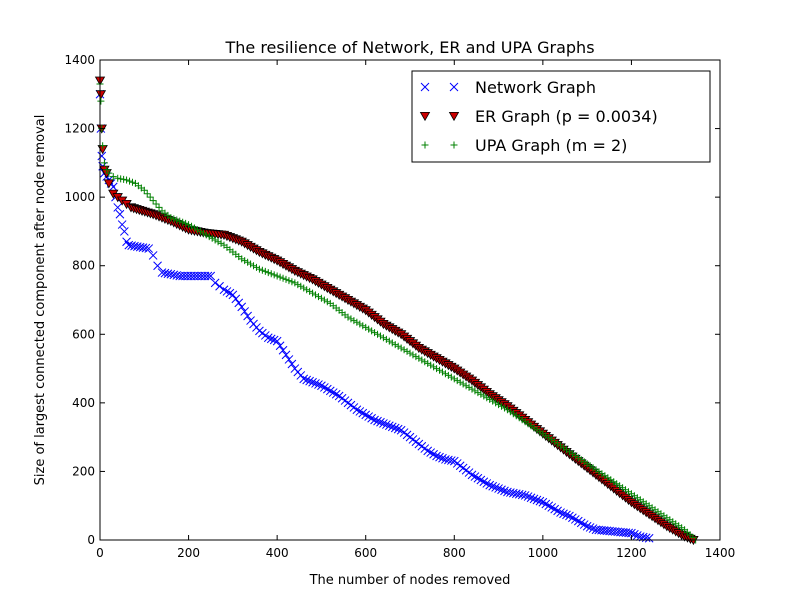 This screenshot has height=600, width=800. Describe the element at coordinates (83, 266) in the screenshot. I see `y-tick-label: 800` at that location.